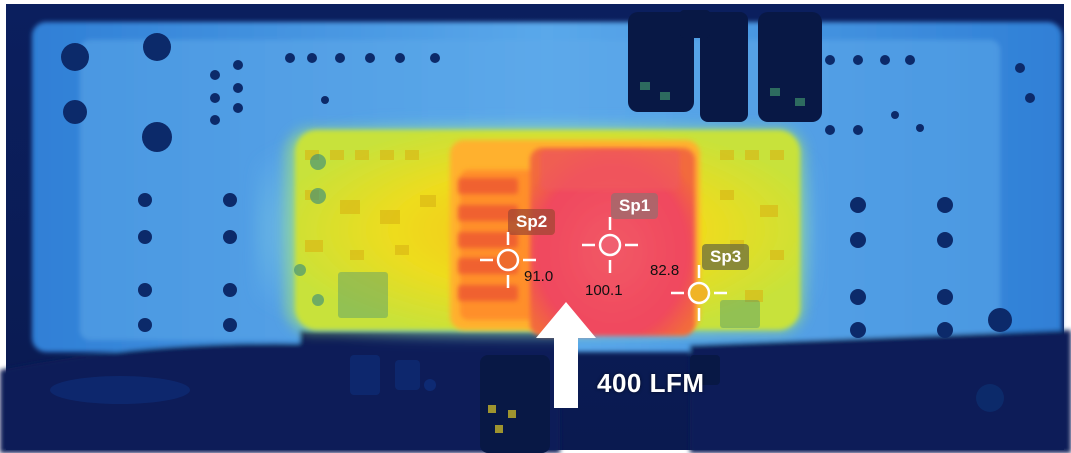 Image resolution: width=1071 pixels, height=453 pixels. What do you see at coordinates (651, 383) in the screenshot?
I see `airflow-label: 400 LFM` at bounding box center [651, 383].